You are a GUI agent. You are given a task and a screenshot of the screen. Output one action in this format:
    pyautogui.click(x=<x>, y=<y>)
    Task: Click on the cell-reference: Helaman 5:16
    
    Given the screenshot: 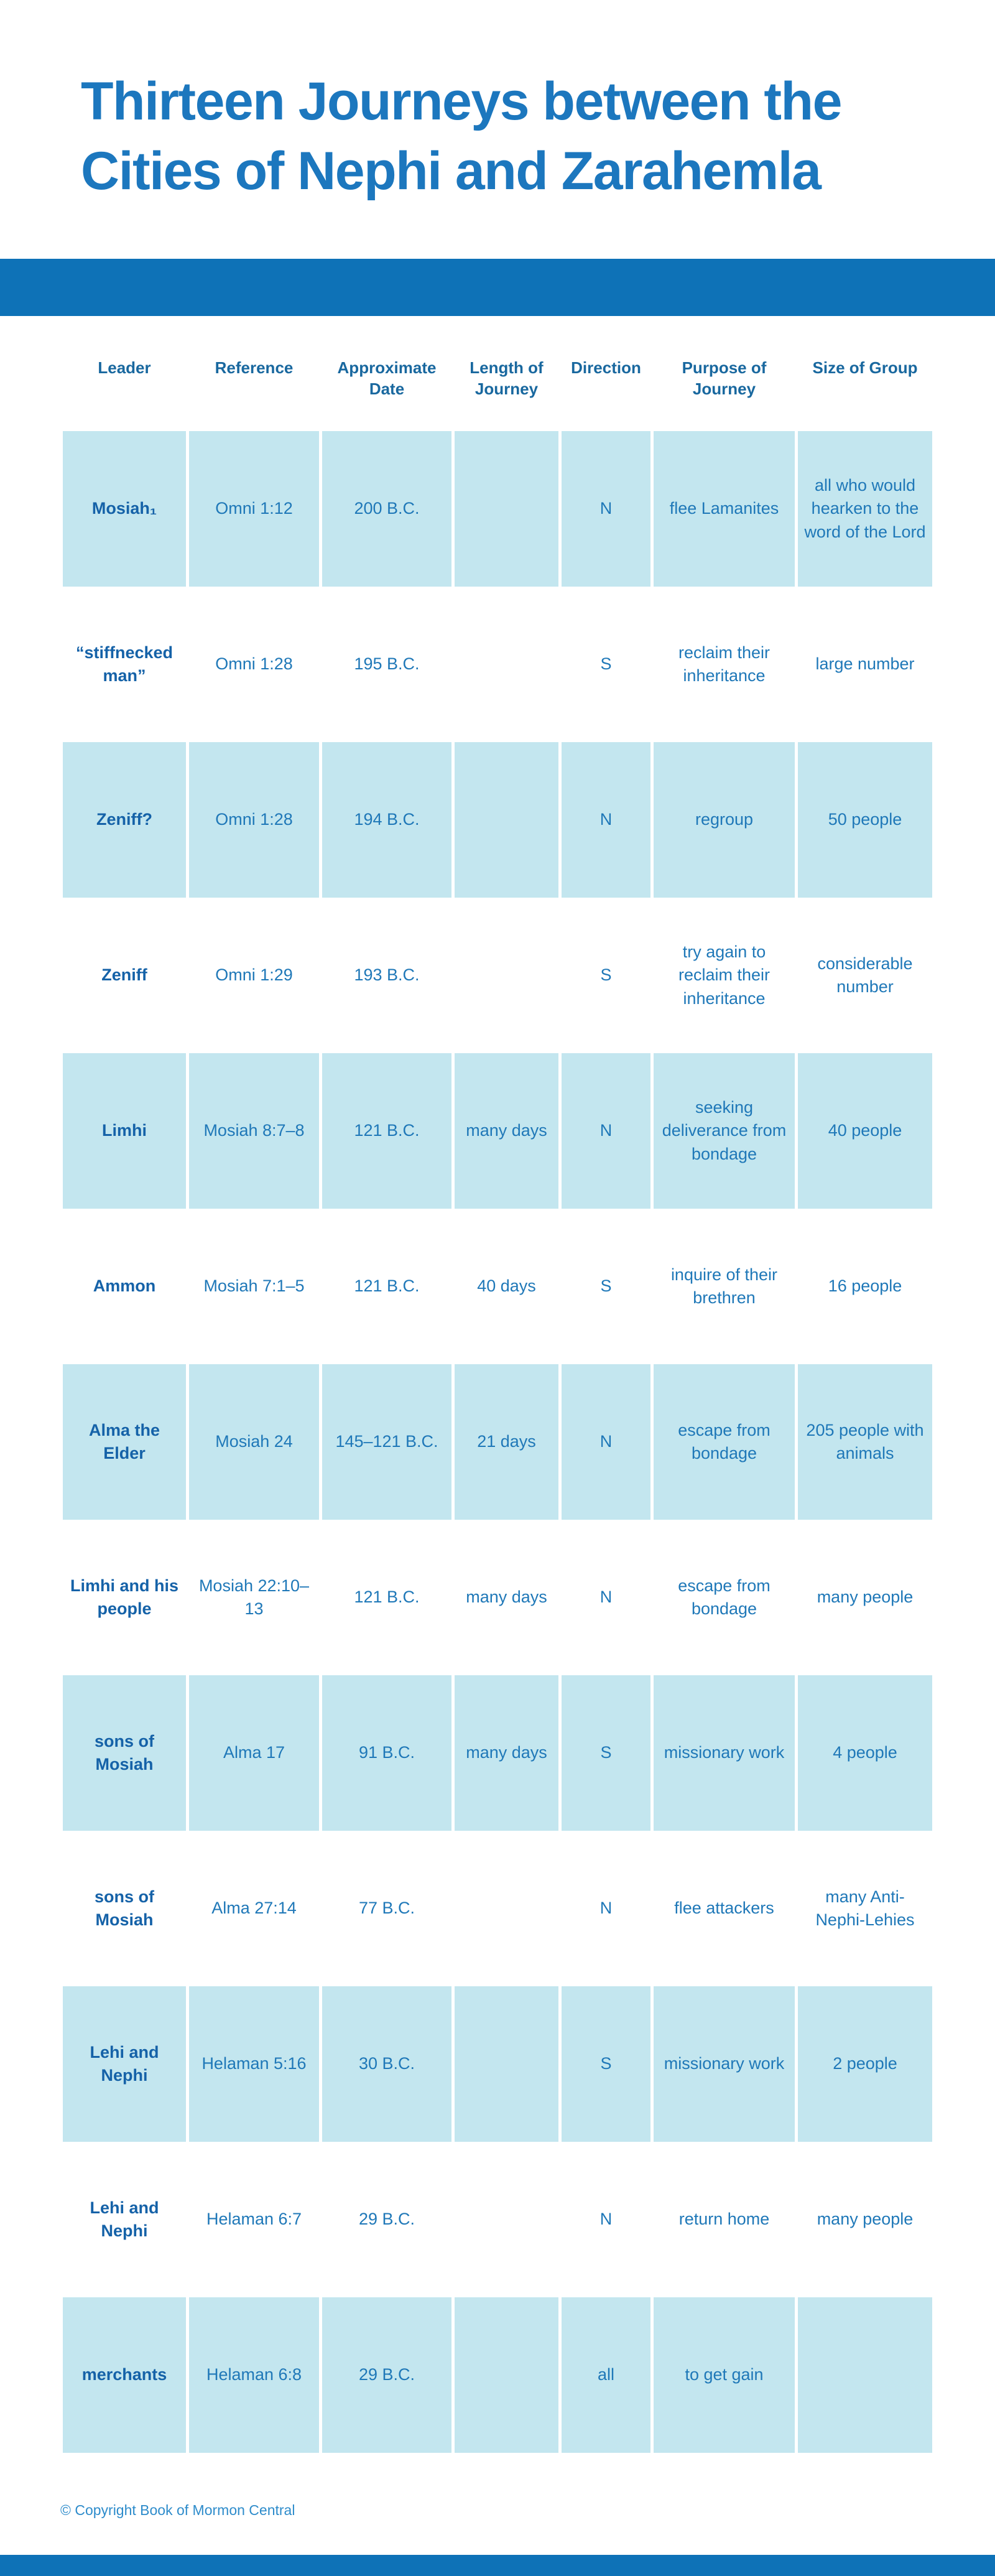 What is the action you would take?
    pyautogui.click(x=254, y=2064)
    